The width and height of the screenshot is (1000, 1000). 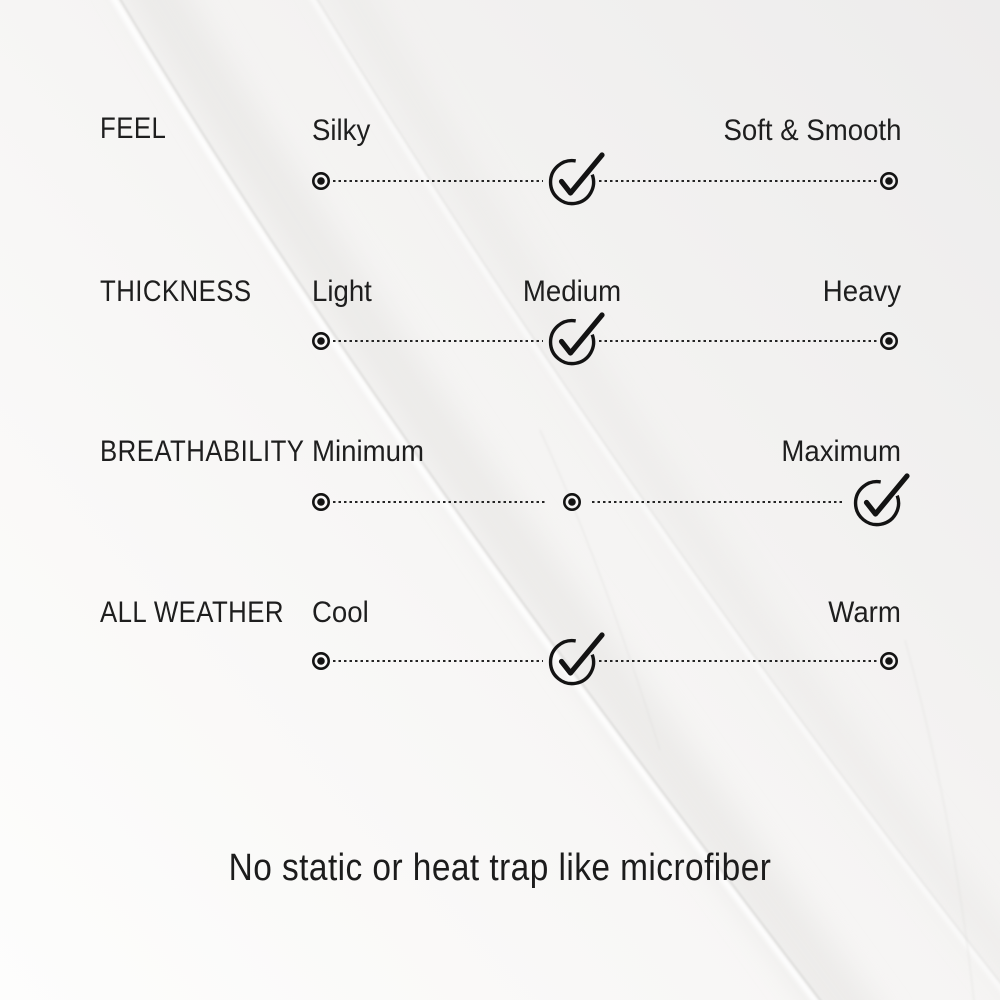 What do you see at coordinates (133, 128) in the screenshot?
I see `row-category-label: FEEL` at bounding box center [133, 128].